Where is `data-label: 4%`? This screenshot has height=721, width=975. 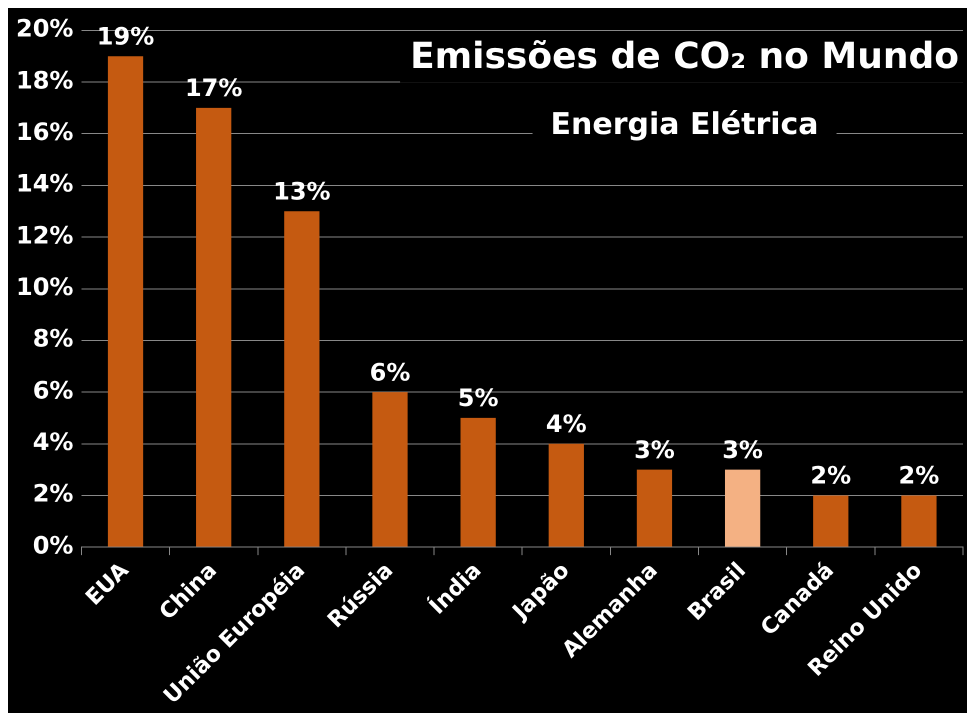
data-label: 4% is located at coordinates (566, 424).